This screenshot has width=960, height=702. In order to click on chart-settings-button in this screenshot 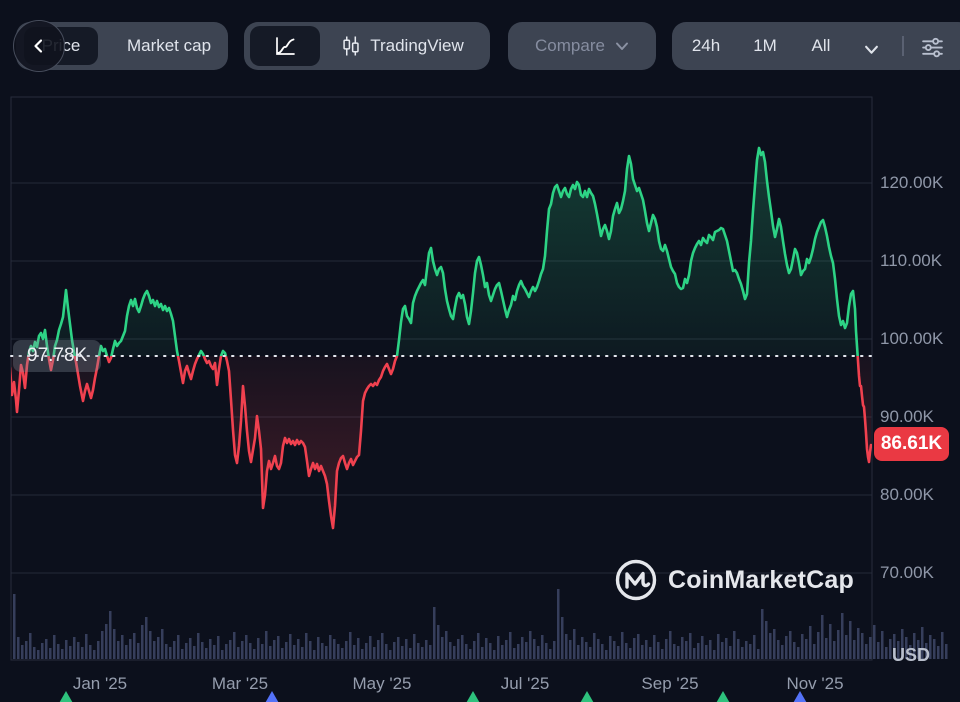, I will do `click(932, 49)`.